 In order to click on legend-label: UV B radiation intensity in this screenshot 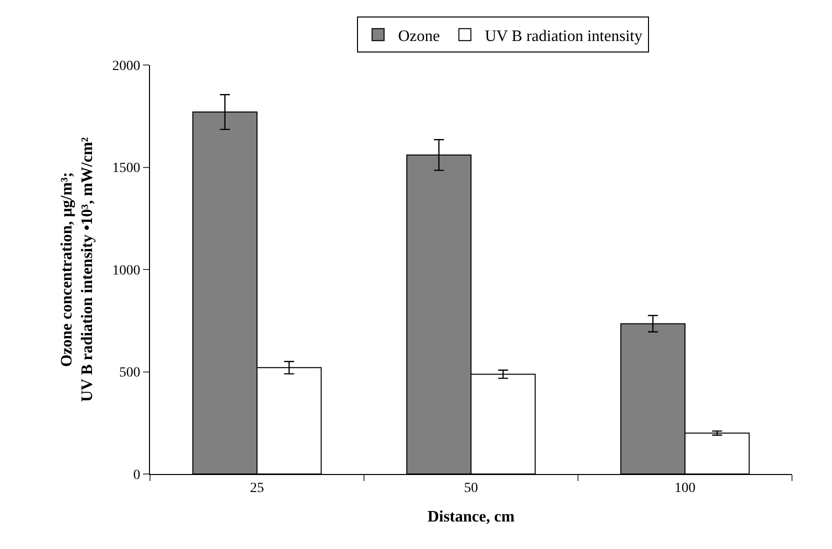, I will do `click(563, 36)`.